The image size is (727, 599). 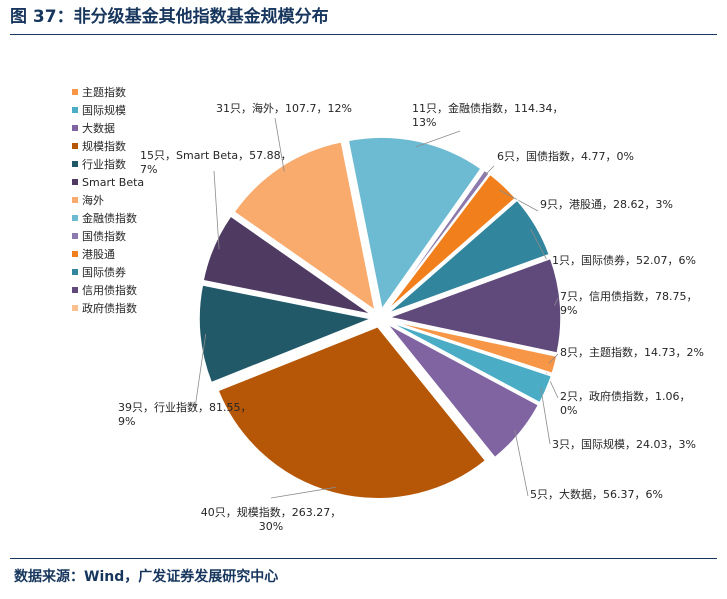 I want to click on source-divider, so click(x=363, y=558).